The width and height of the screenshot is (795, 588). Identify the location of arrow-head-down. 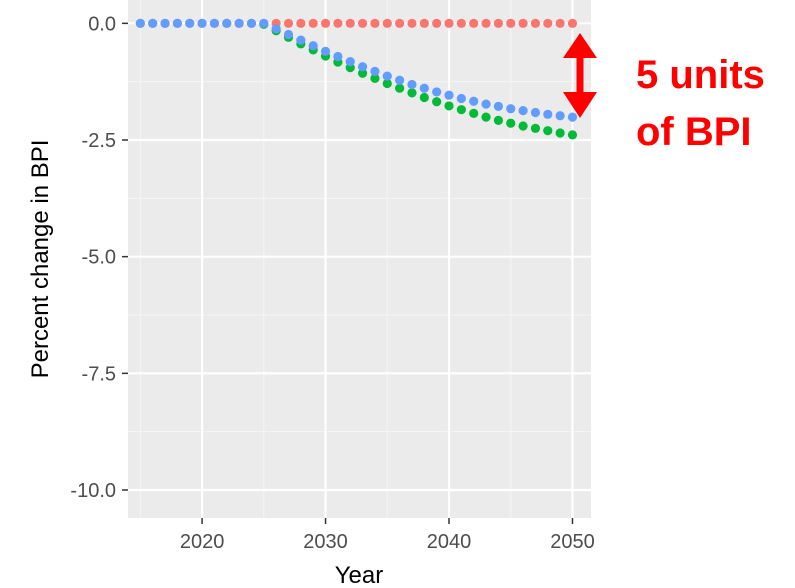
(580, 105).